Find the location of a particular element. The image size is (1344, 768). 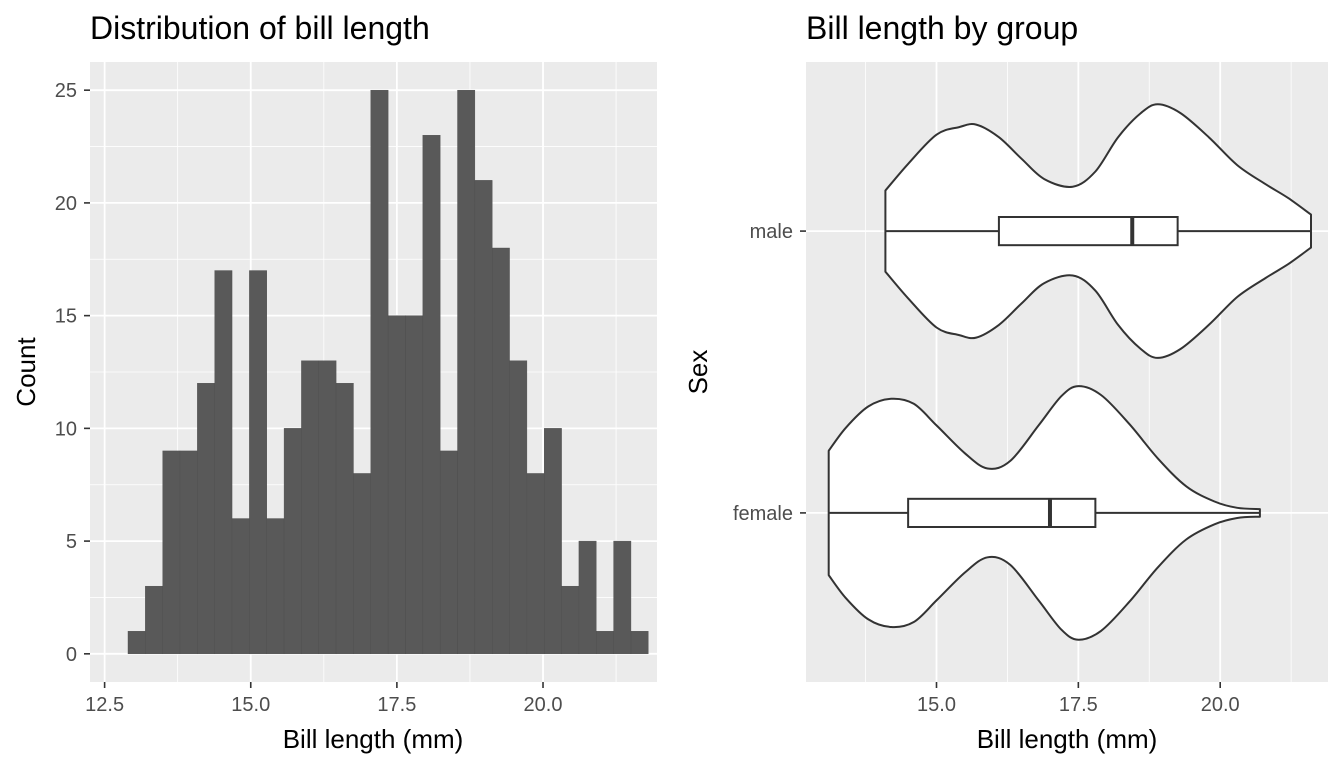

violin-y-axis-title: Sex is located at coordinates (698, 372).